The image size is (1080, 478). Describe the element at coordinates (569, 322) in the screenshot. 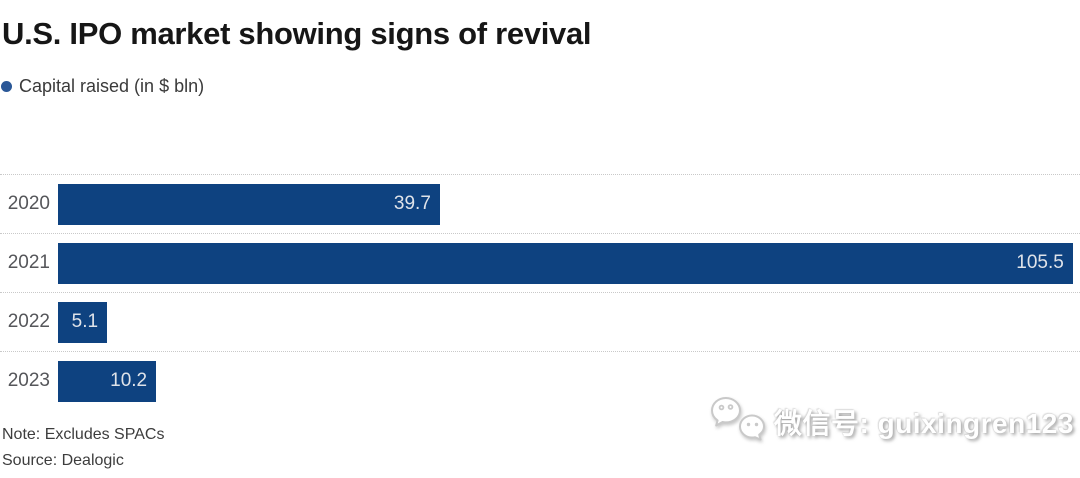

I see `bar-track: 5.1` at that location.